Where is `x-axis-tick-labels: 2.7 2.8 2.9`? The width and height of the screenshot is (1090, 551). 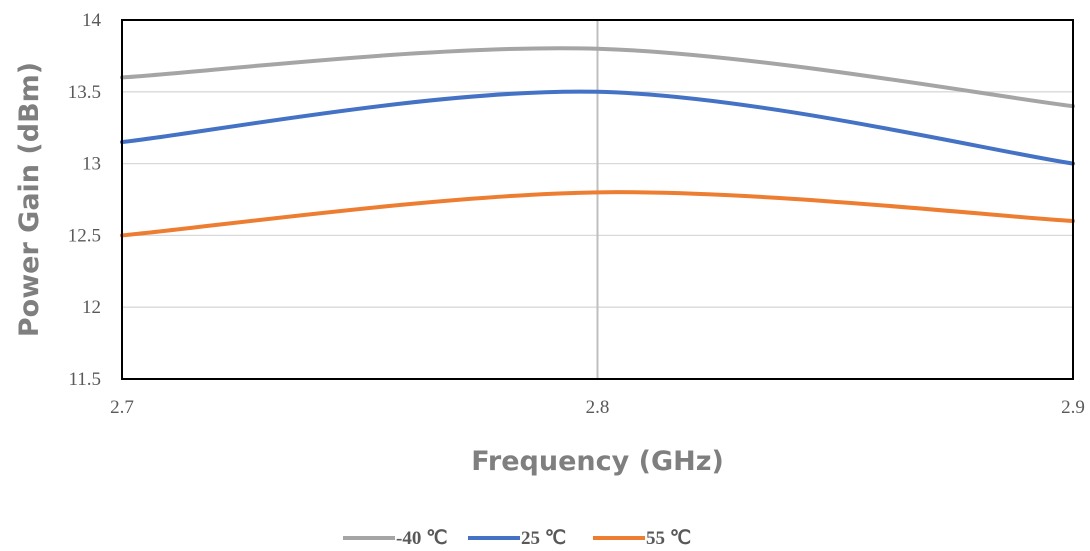
x-axis-tick-labels: 2.7 2.8 2.9 is located at coordinates (597, 407).